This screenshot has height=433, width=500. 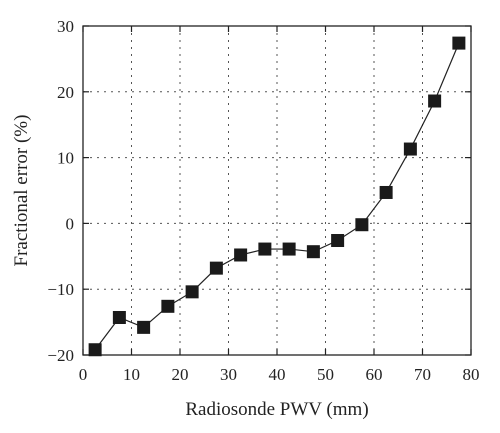 What do you see at coordinates (60, 355) in the screenshot?
I see `y-tick-label: −20` at bounding box center [60, 355].